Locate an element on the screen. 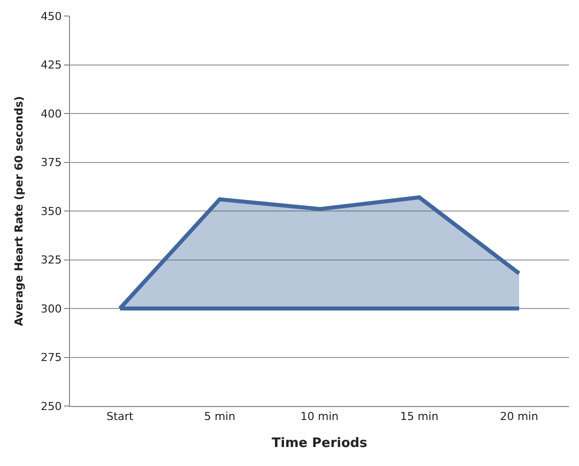  x-tick-label: 20 min is located at coordinates (519, 417).